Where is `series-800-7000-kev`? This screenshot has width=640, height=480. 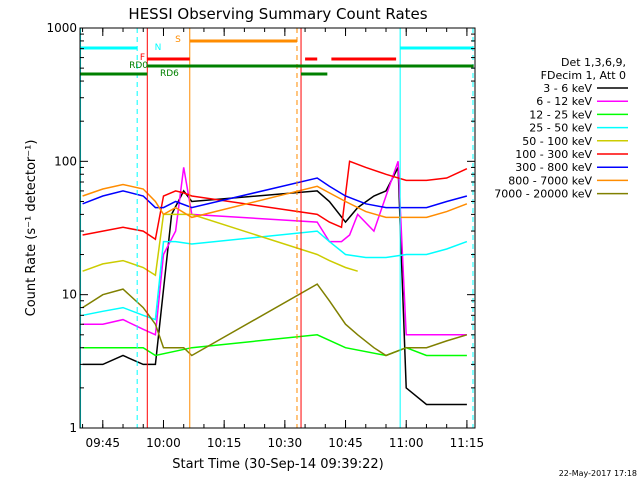
series-800-7000-kev is located at coordinates (275, 201).